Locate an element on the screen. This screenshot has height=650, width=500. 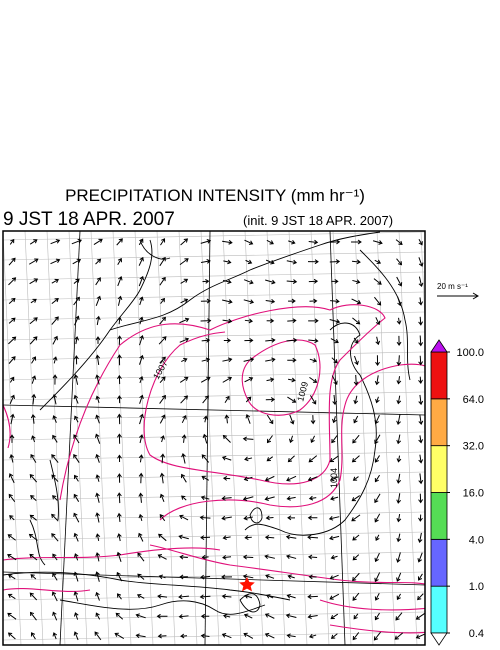
title: PRECIPITATION INTENSITY (mm hr⁻¹) is located at coordinates (215, 195).